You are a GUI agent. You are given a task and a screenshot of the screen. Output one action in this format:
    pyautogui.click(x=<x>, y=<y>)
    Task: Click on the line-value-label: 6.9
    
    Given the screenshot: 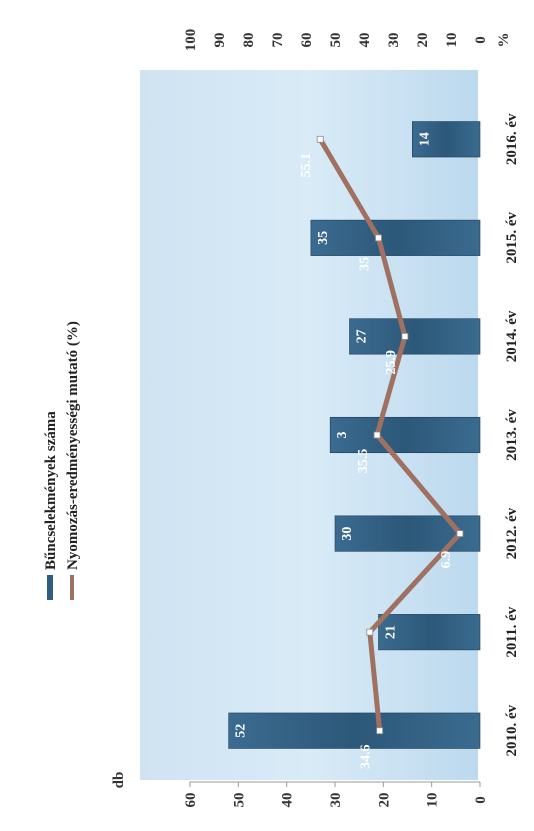 What is the action you would take?
    pyautogui.click(x=446, y=560)
    